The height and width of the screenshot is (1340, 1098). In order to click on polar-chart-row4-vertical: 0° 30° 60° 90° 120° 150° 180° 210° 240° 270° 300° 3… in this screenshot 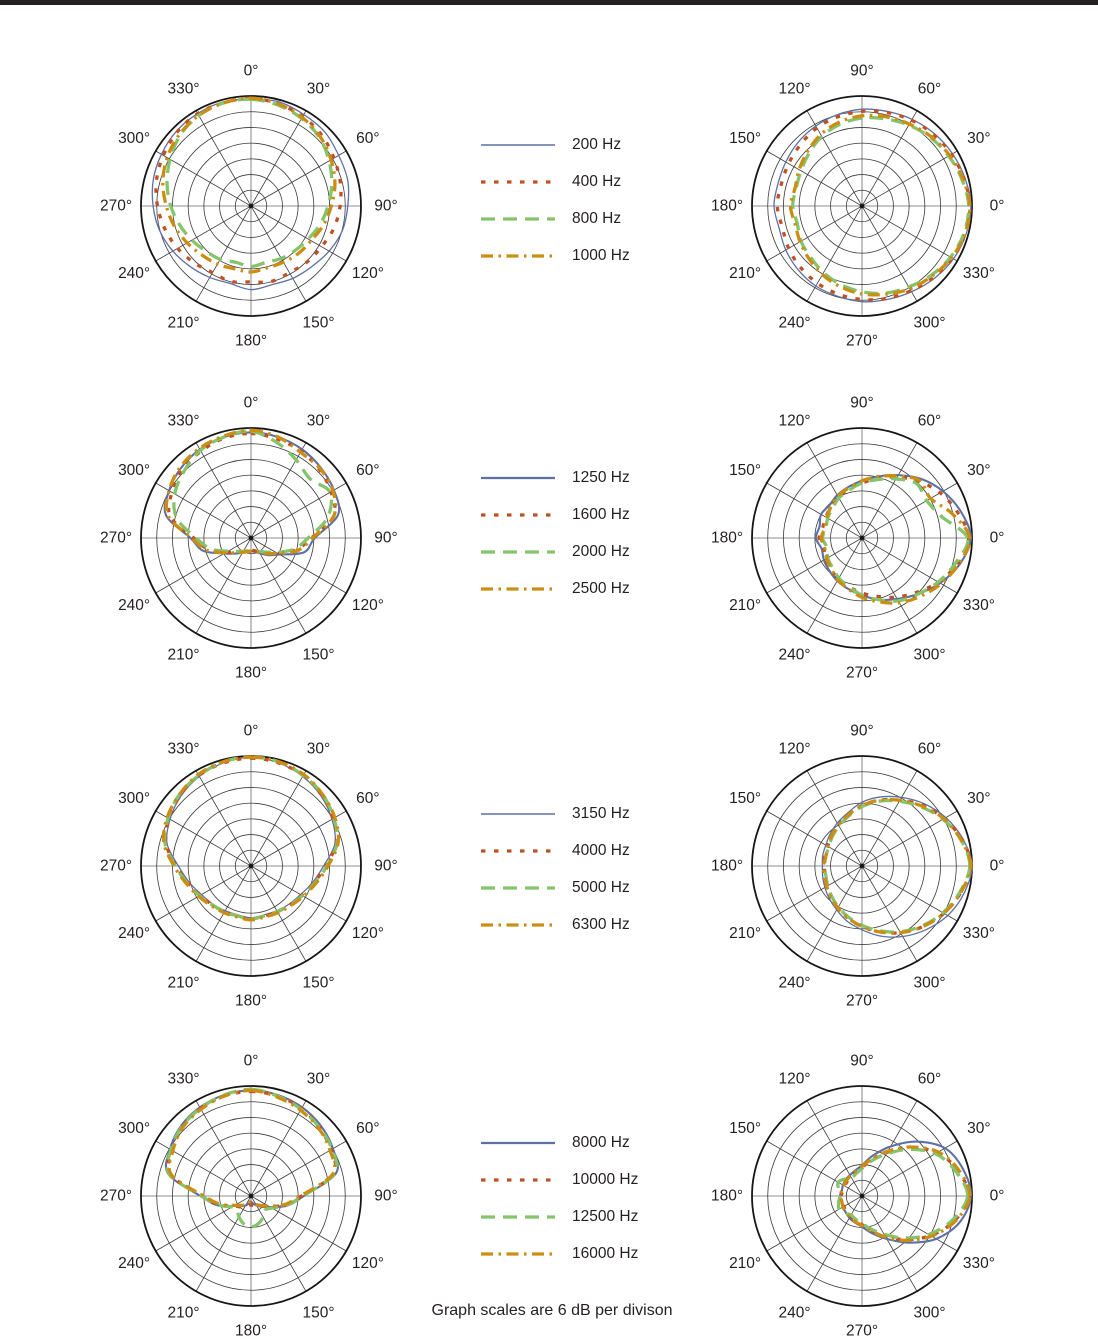, I will do `click(862, 1188)`.